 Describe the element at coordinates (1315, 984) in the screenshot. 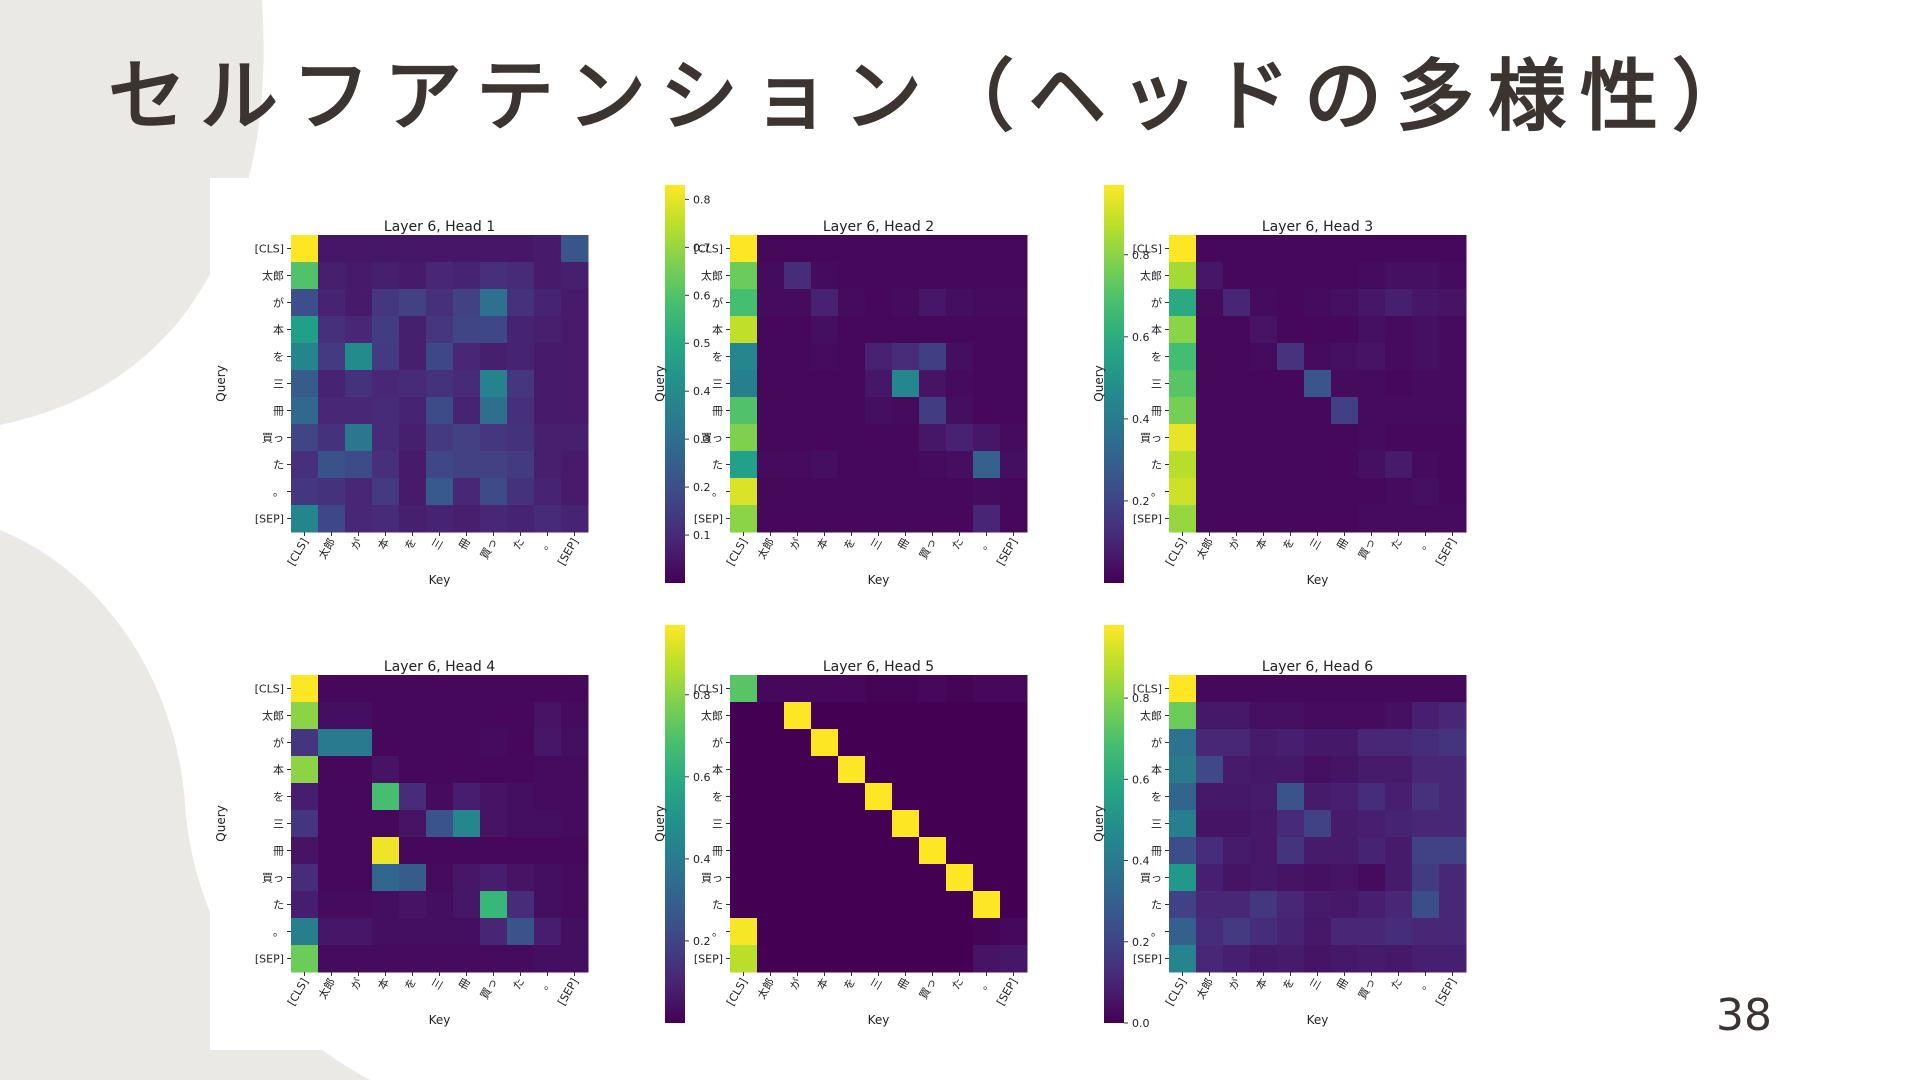

I see `x-tick-label: 三` at that location.